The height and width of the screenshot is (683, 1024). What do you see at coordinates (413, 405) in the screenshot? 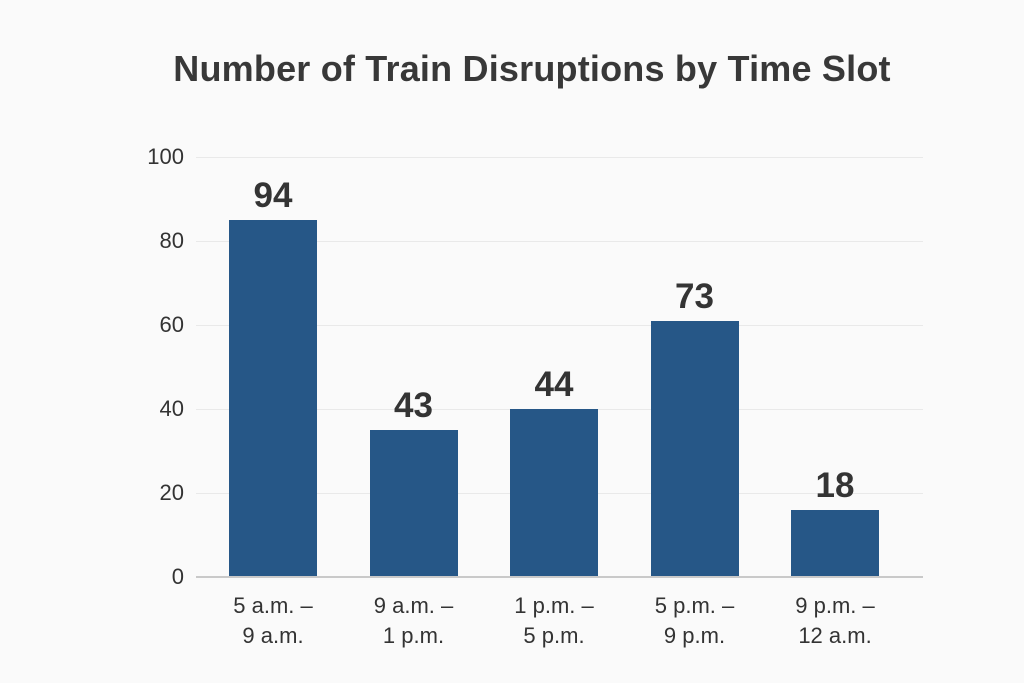
I see `bar-value-label: 43` at bounding box center [413, 405].